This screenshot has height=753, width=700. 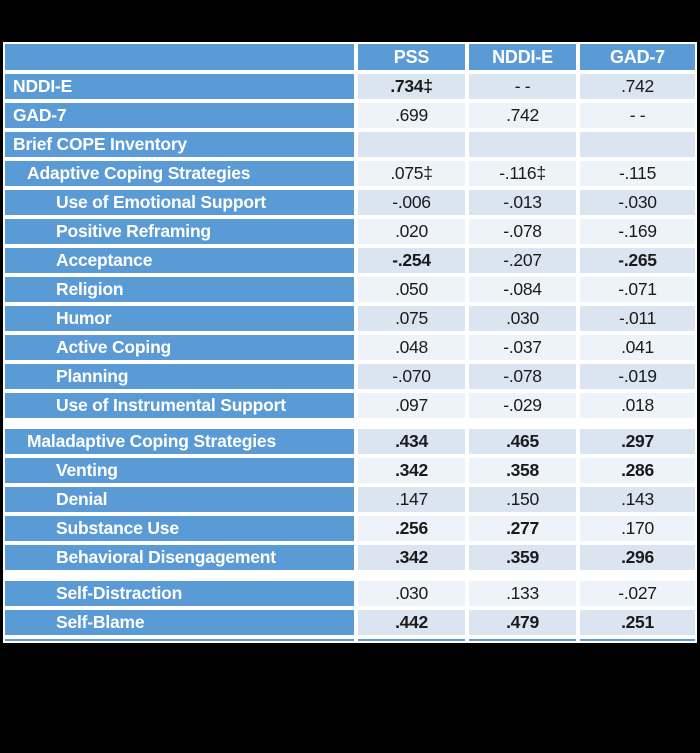 I want to click on value-cell: .359, so click(x=522, y=557).